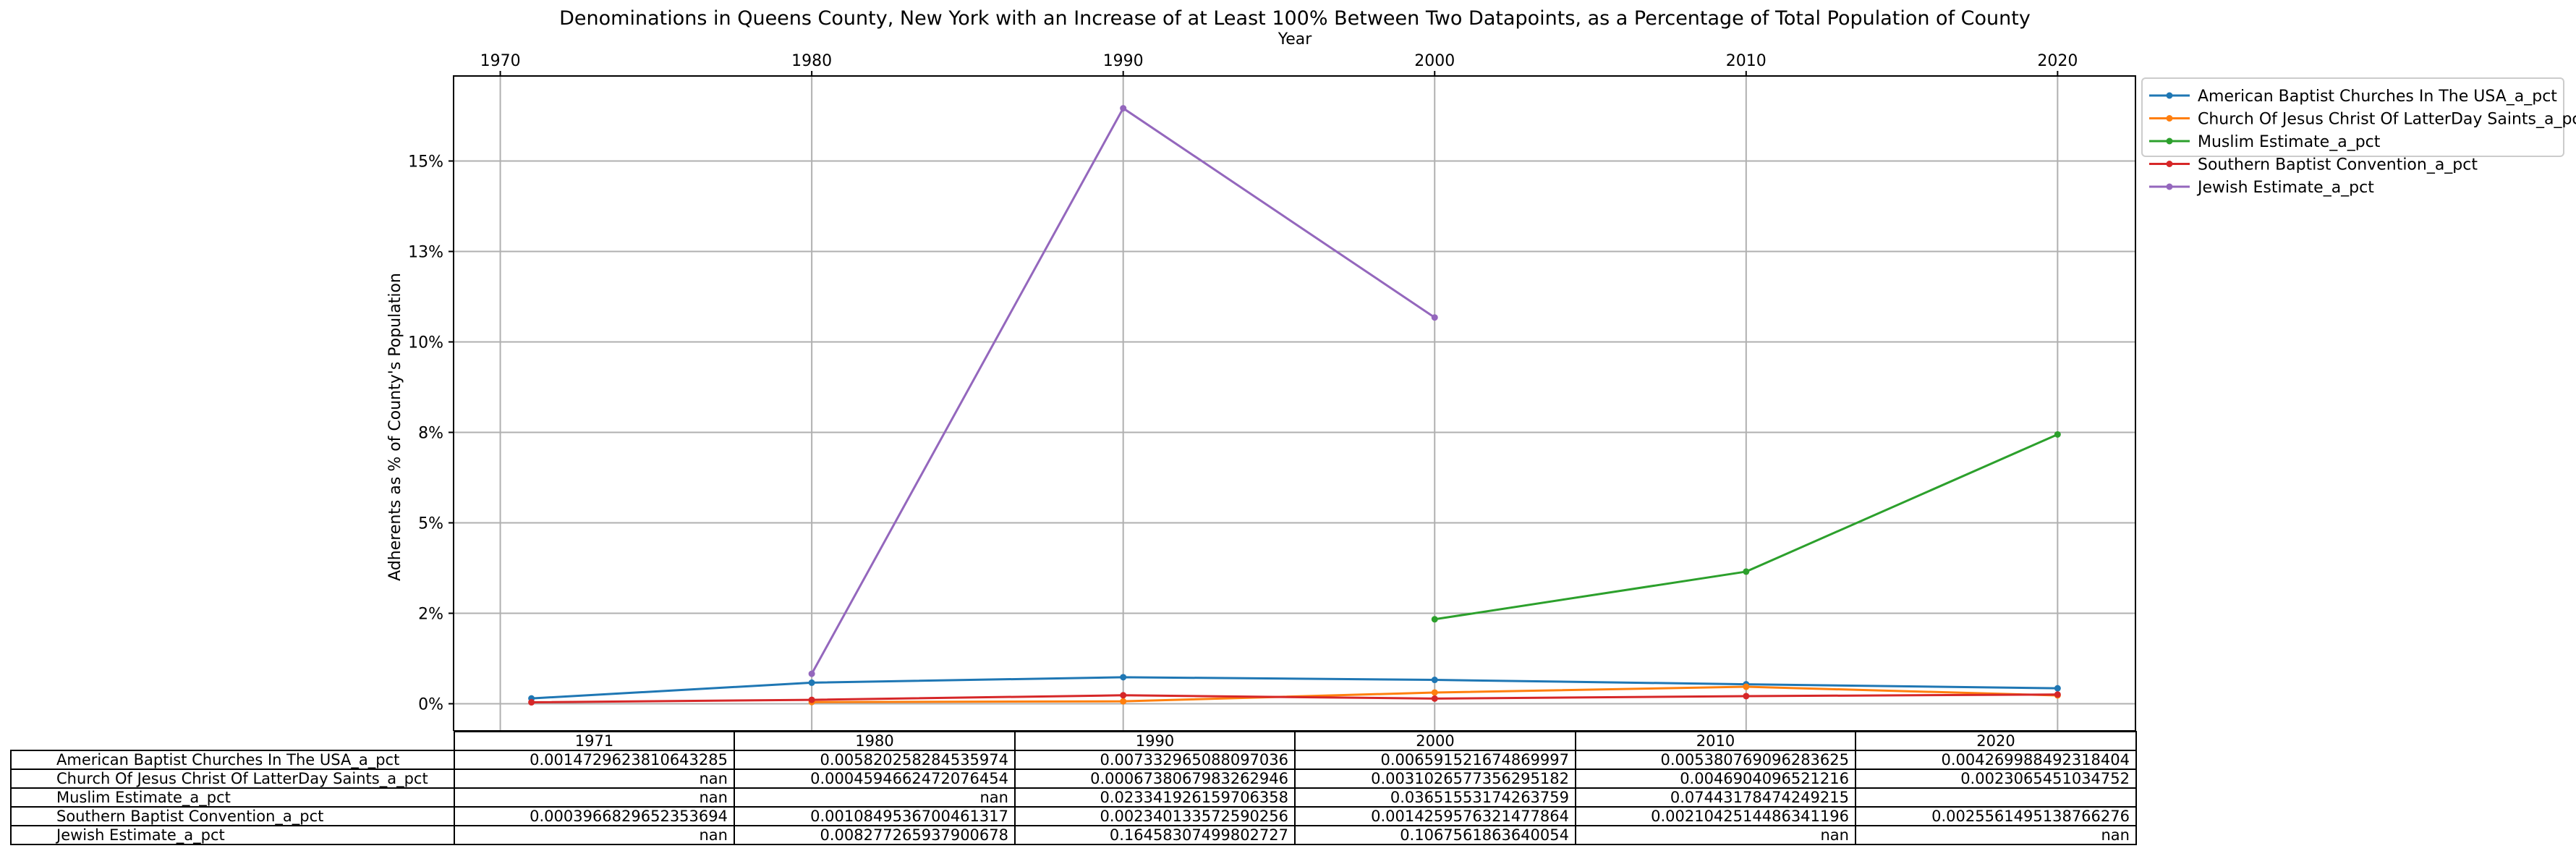  What do you see at coordinates (1155, 835) in the screenshot?
I see `table-cell: 0.16458307499802727` at bounding box center [1155, 835].